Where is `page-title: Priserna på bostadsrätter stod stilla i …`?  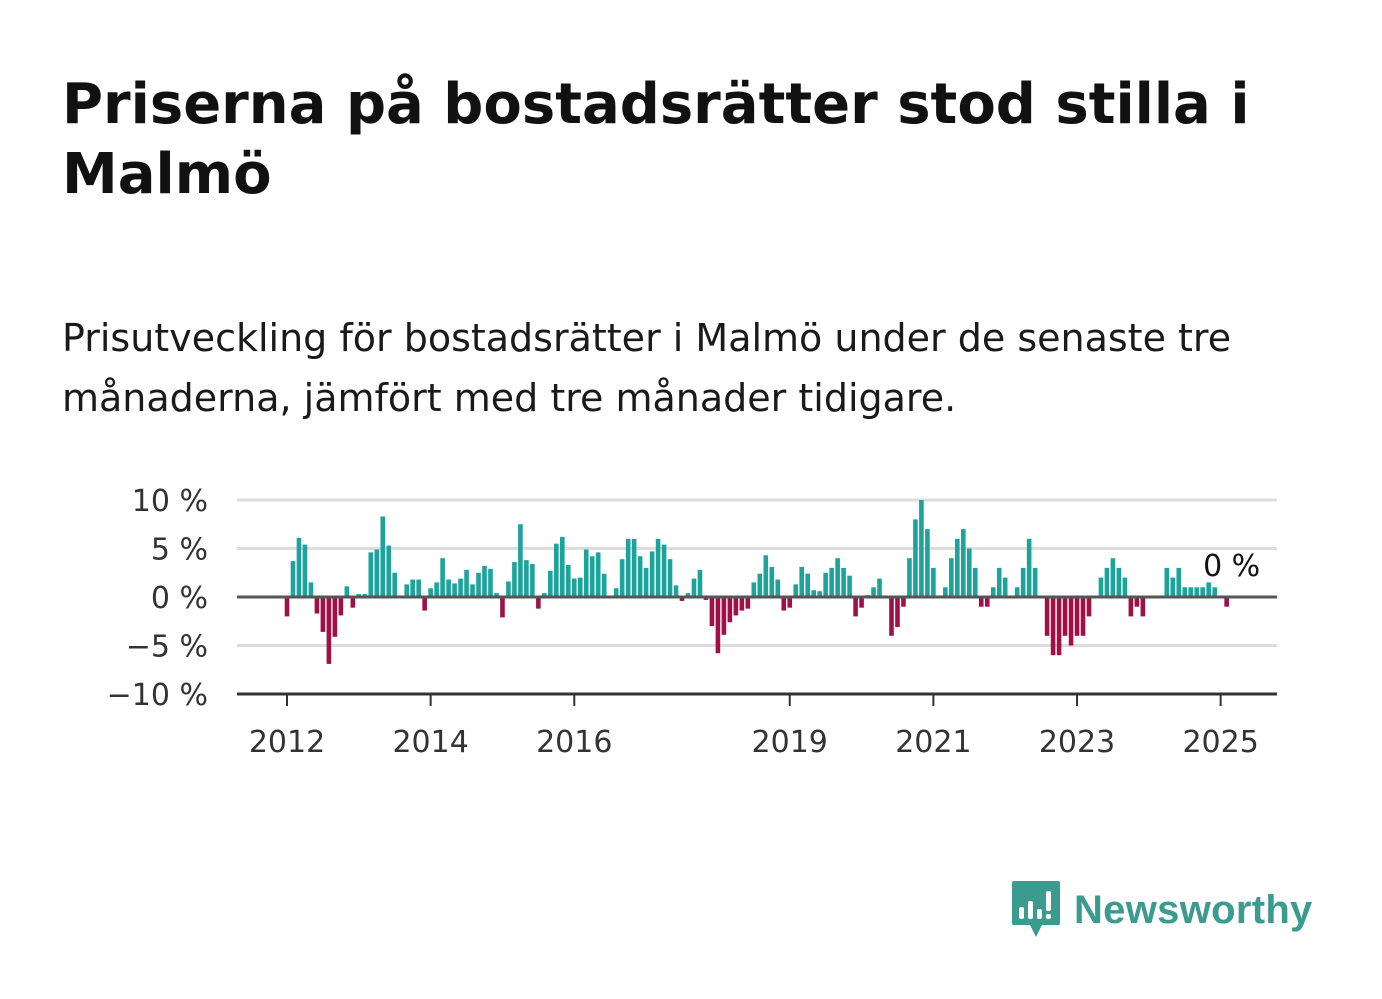 page-title: Priserna på bostadsrätter stod stilla i … is located at coordinates (656, 139).